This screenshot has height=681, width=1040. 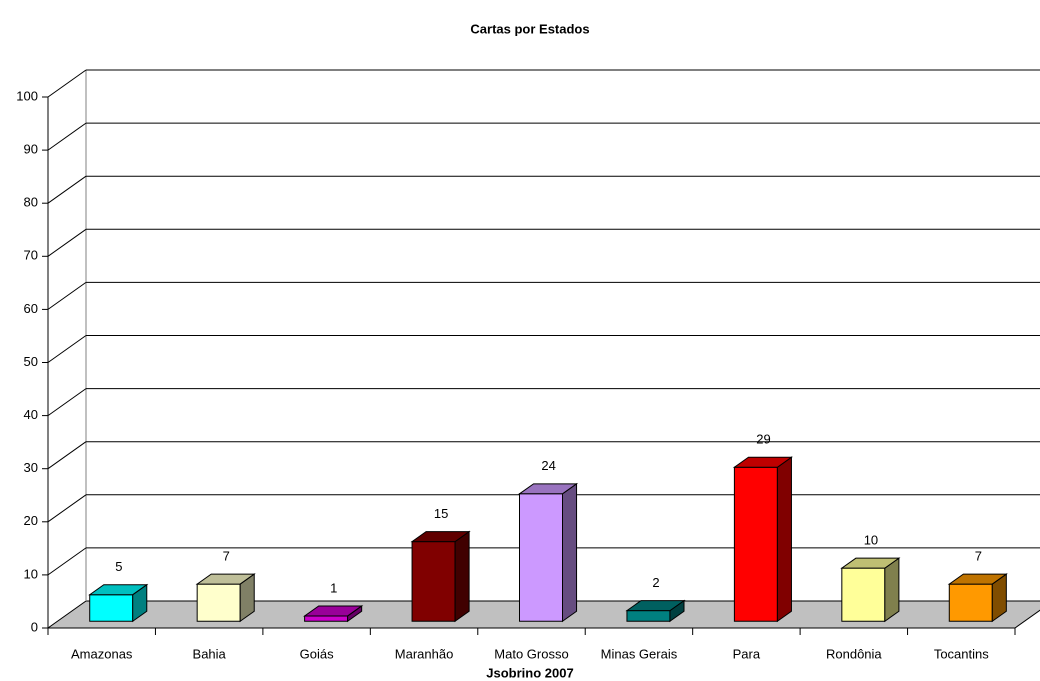 I want to click on x-tick-label: Tocantins, so click(x=961, y=653).